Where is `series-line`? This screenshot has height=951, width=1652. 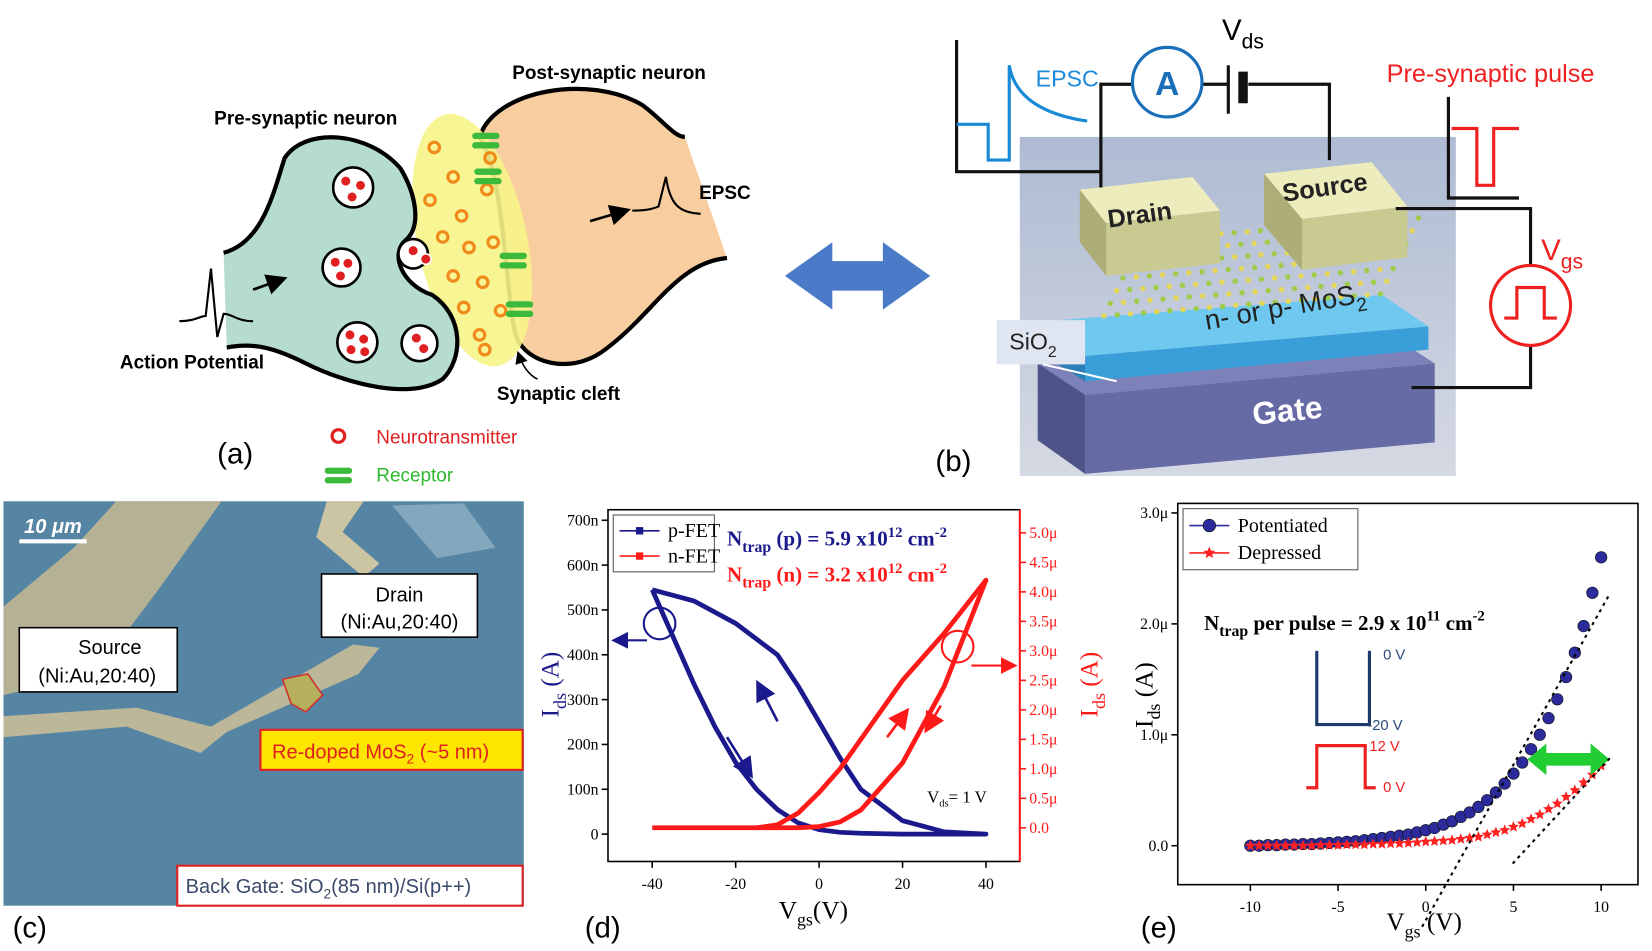 series-line is located at coordinates (820, 704).